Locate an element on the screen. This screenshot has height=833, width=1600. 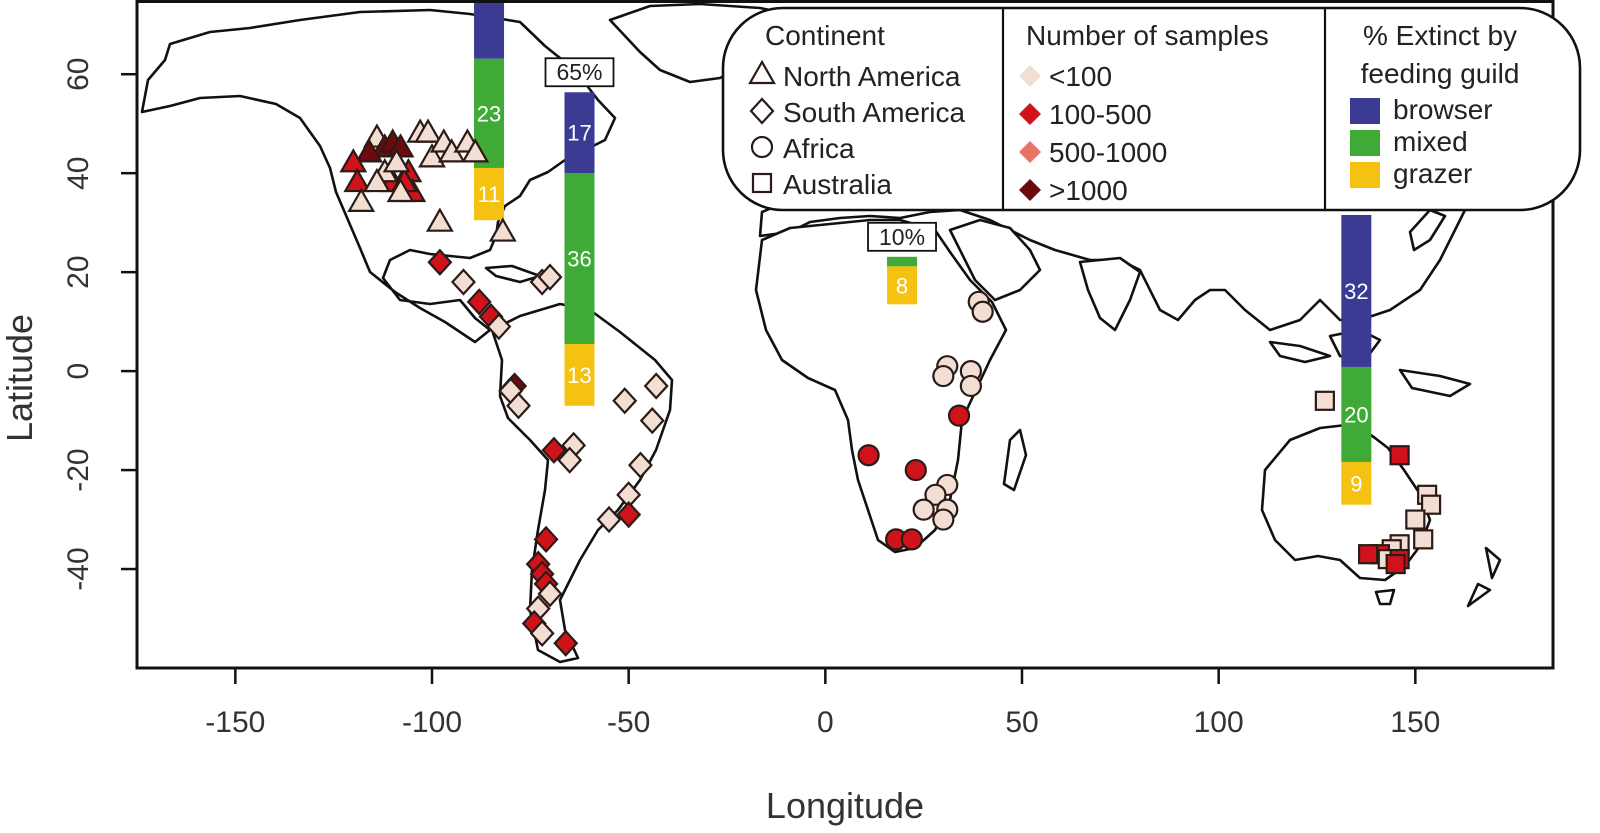
y-tick-label: 20 is located at coordinates (78, 271).